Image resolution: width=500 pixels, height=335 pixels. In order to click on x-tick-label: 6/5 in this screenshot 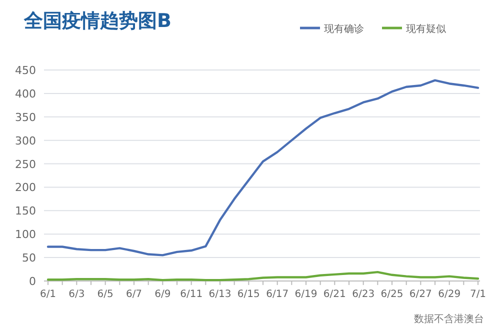, I will do `click(105, 294)`.